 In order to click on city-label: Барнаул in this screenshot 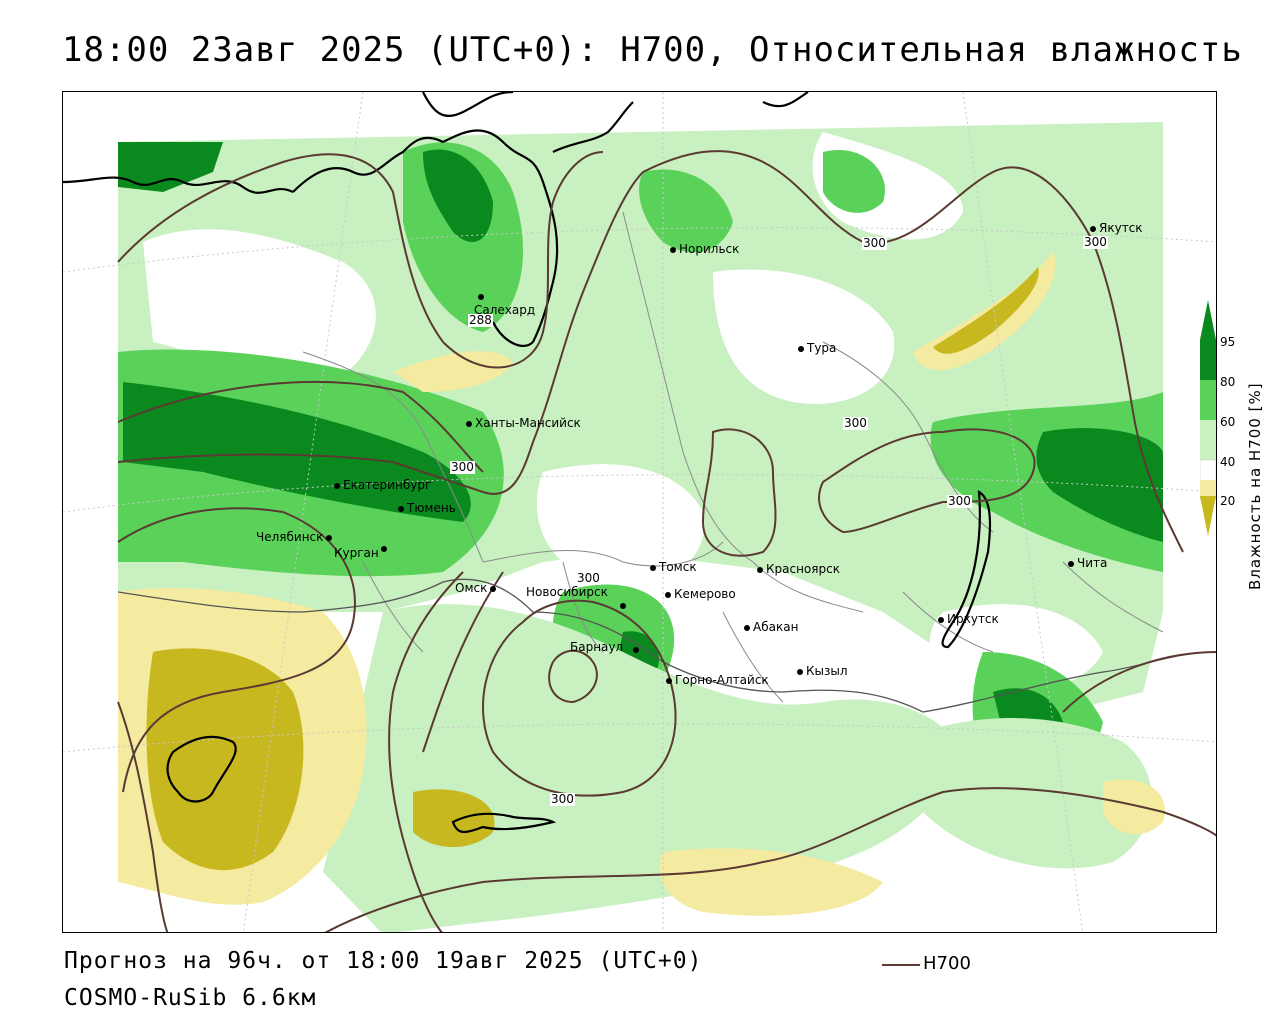, I will do `click(597, 647)`.